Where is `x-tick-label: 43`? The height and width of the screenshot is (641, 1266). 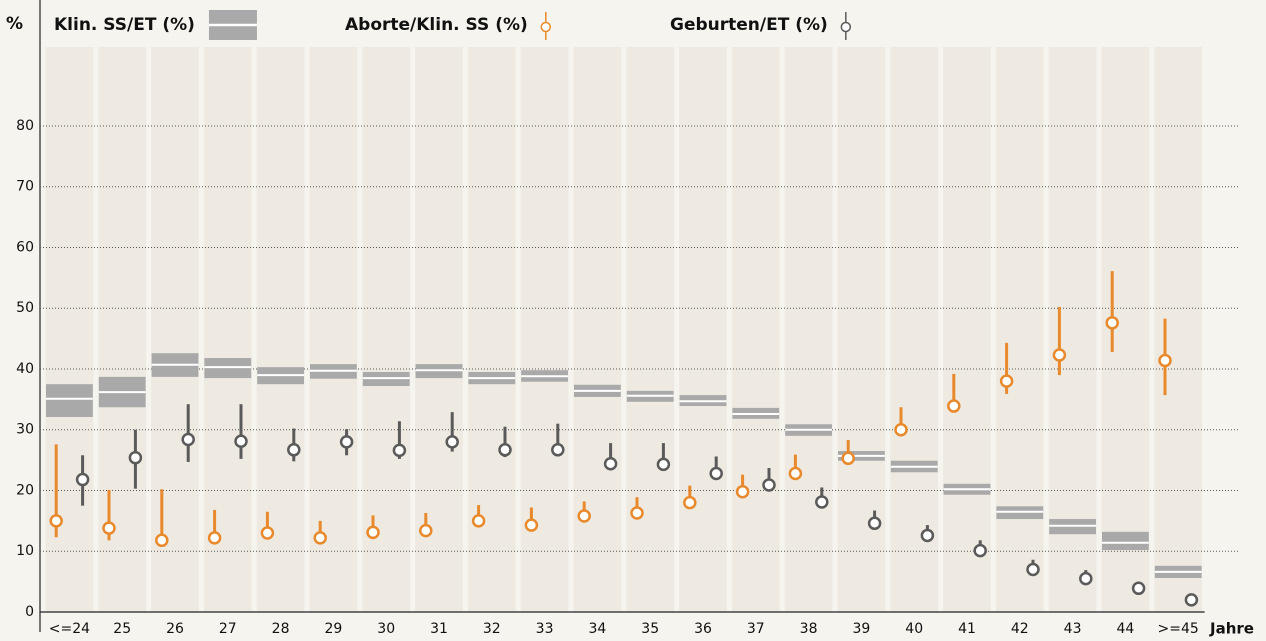 x-tick-label: 43 is located at coordinates (1073, 629).